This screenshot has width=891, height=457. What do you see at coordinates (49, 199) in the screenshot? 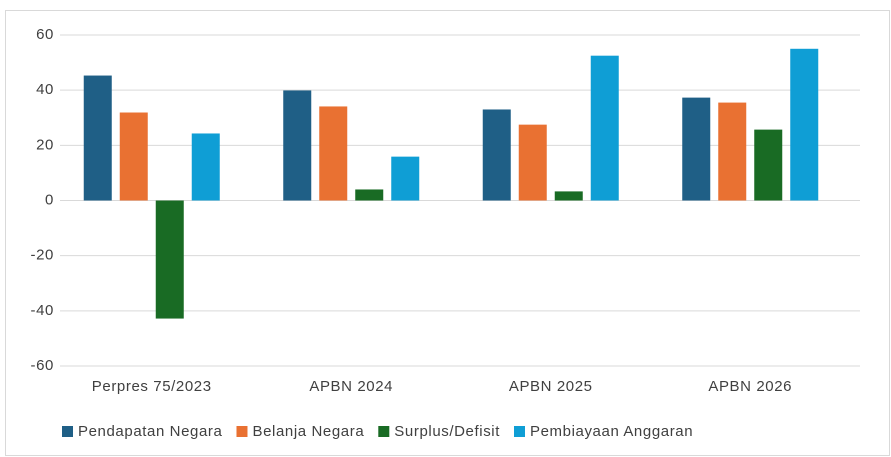
I see `y-tick-label: 0` at bounding box center [49, 199].